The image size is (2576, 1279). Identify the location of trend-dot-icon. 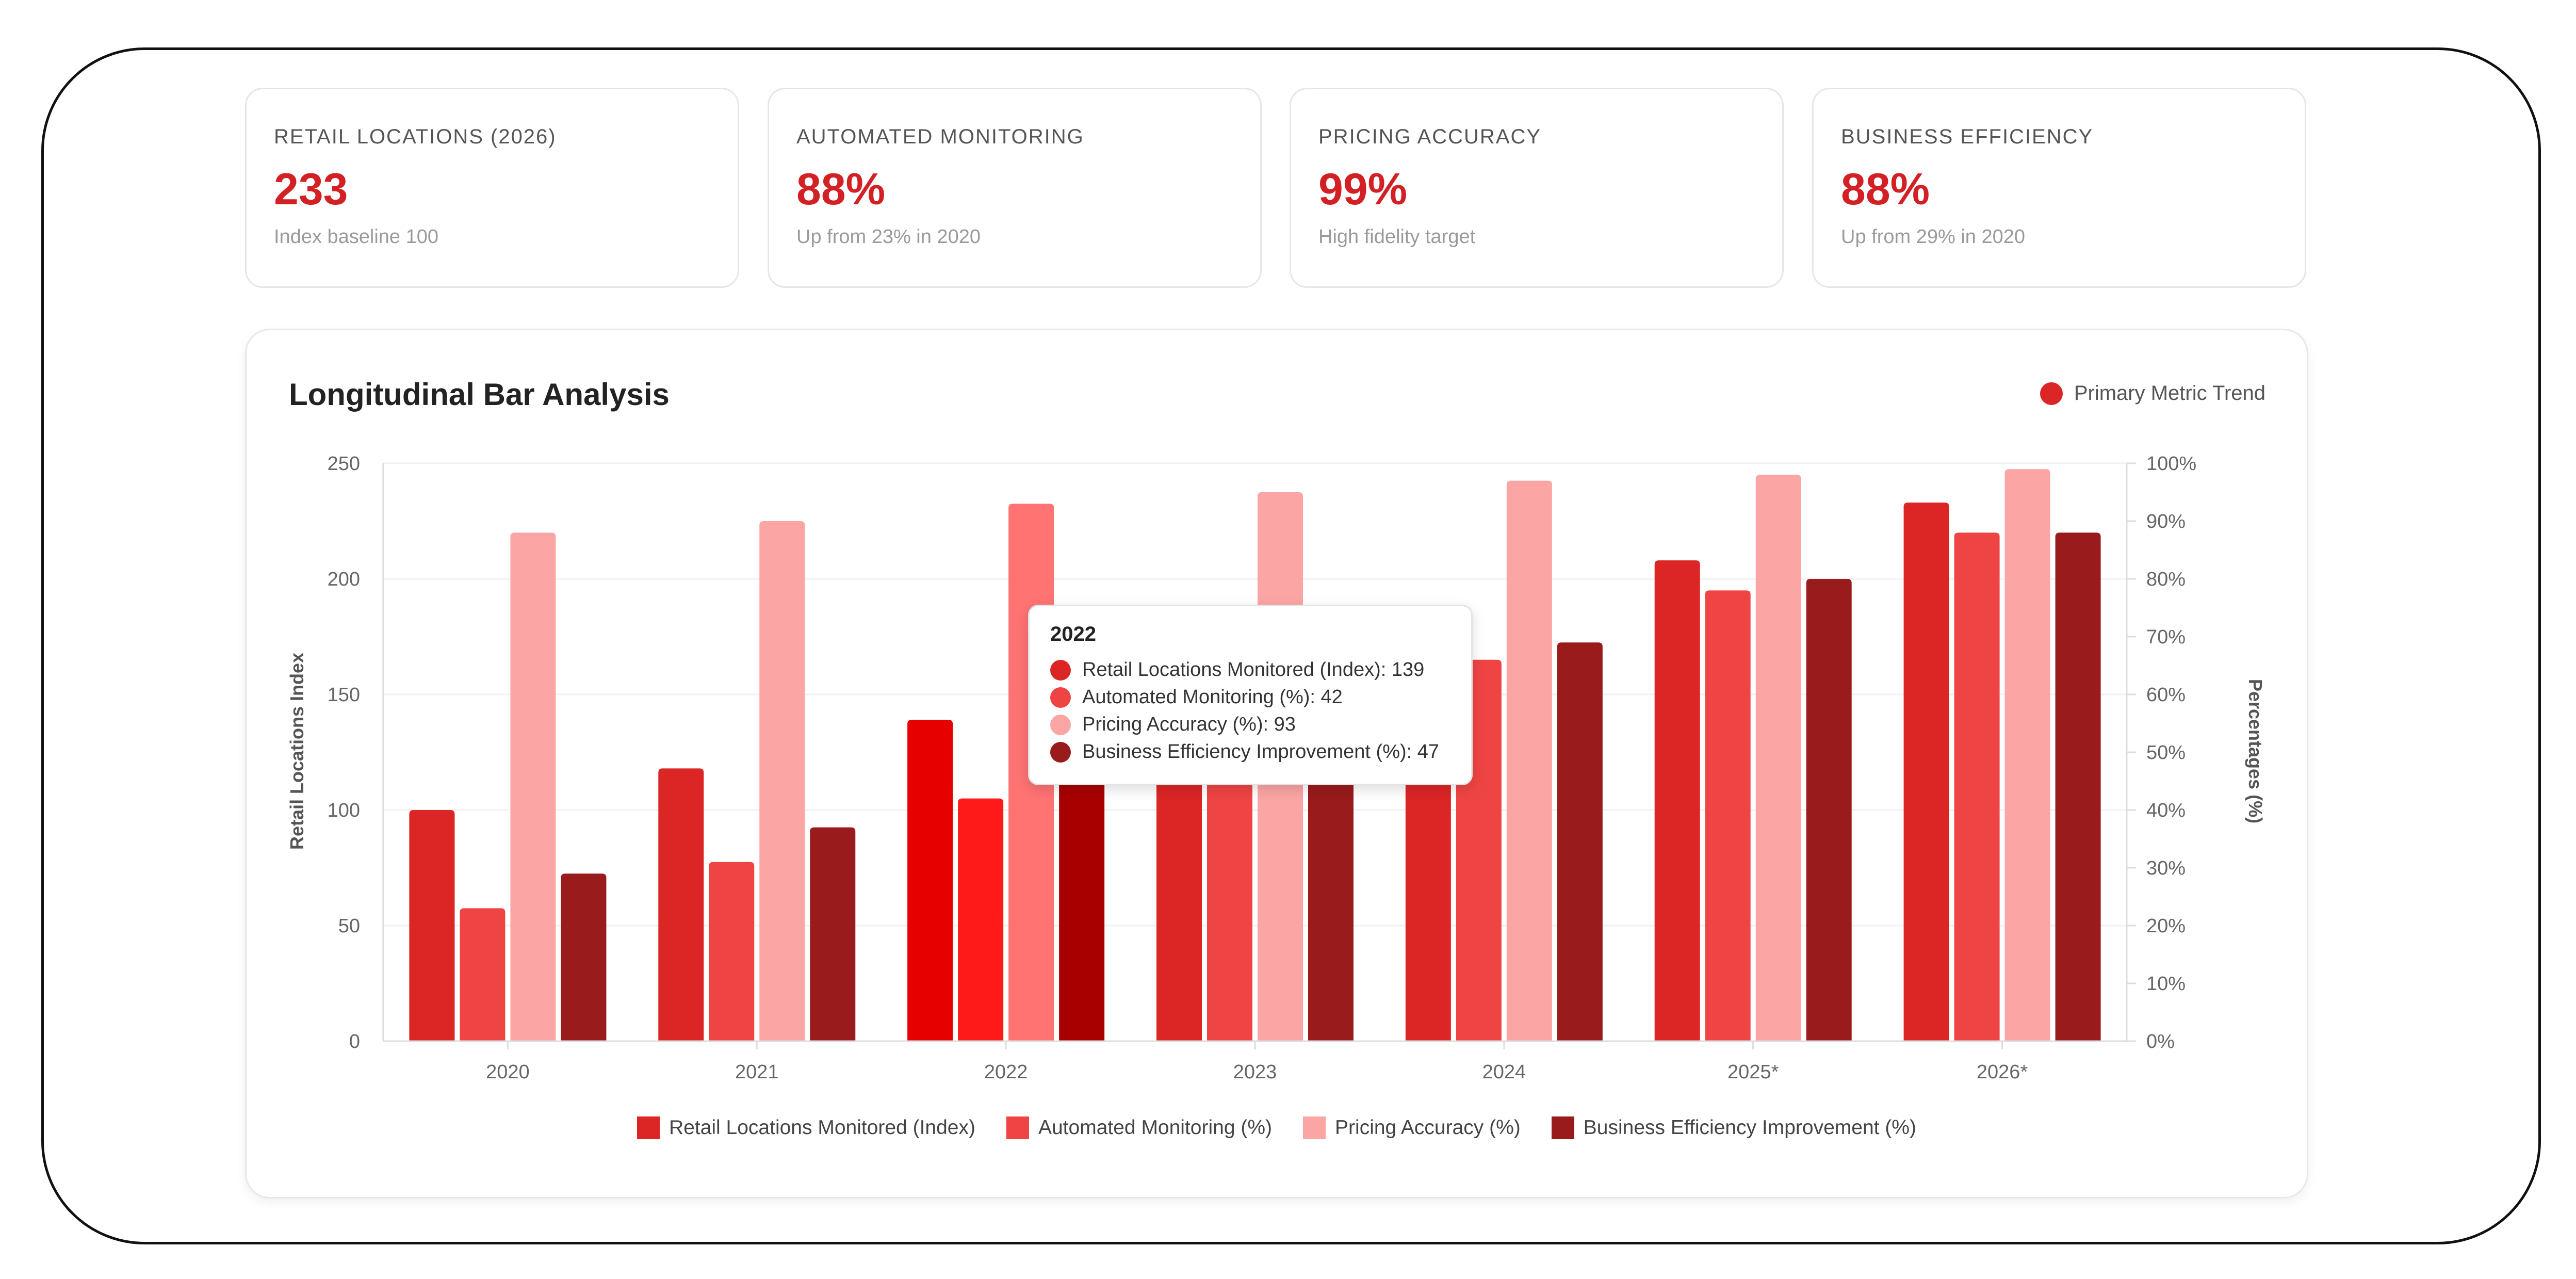
(2052, 393).